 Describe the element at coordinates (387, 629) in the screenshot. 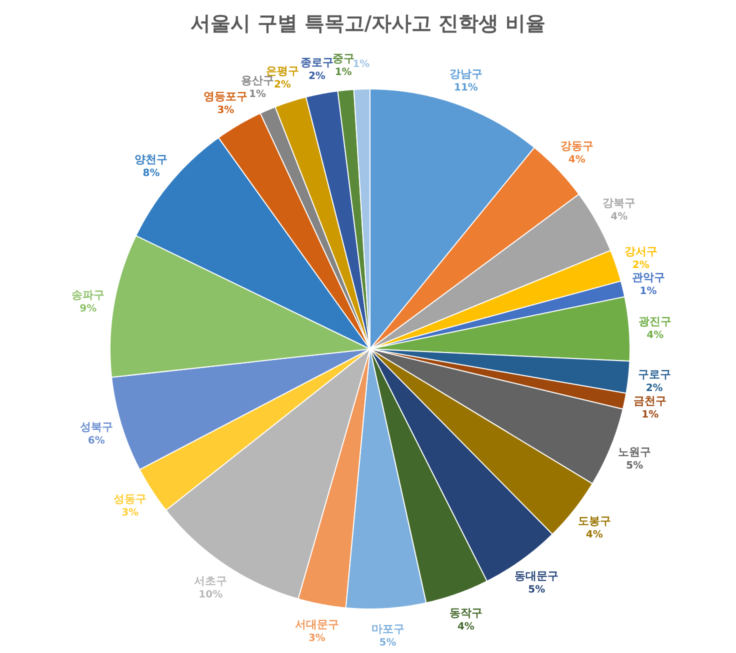

I see `slice-label: 마포구` at that location.